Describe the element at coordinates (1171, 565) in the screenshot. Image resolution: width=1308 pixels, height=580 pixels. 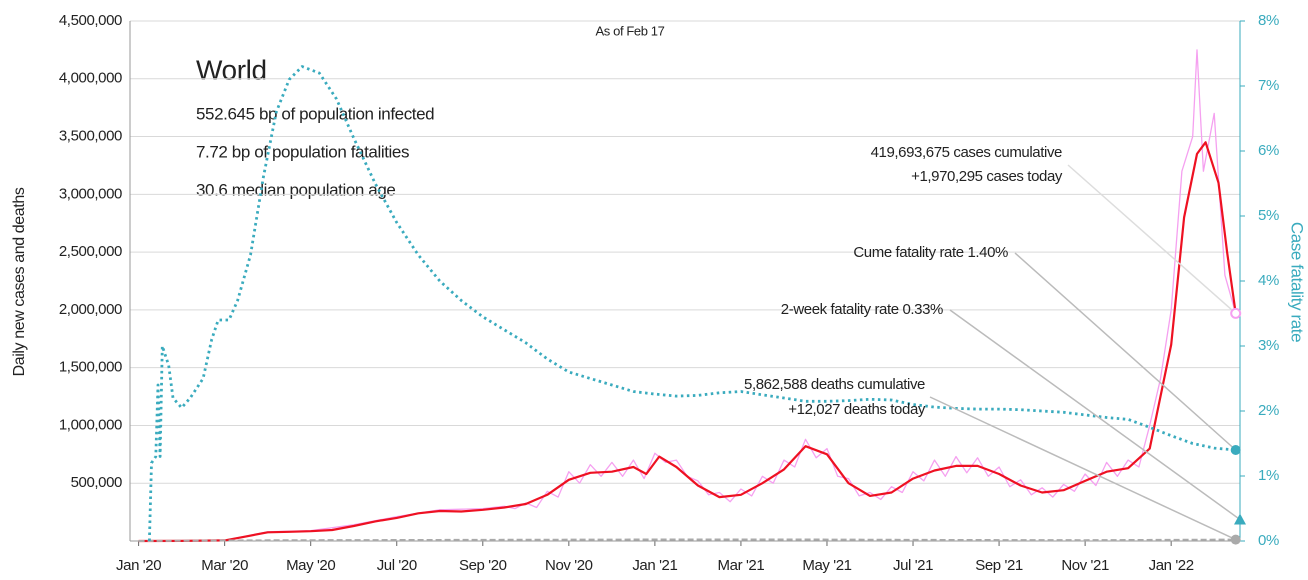
I see `x-tick-label: Jan '22` at that location.